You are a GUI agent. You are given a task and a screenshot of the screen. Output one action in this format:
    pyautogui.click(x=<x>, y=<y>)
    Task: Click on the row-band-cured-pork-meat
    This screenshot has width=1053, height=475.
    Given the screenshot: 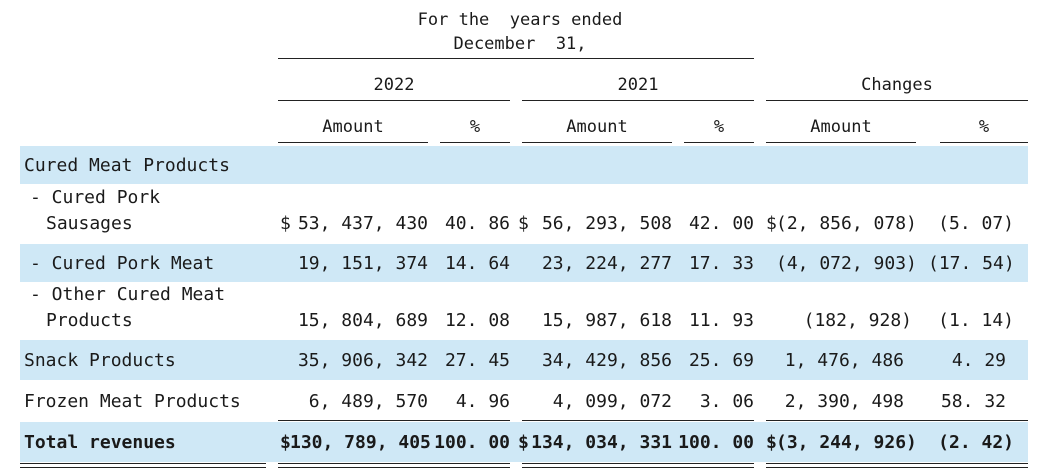 What is the action you would take?
    pyautogui.click(x=524, y=263)
    